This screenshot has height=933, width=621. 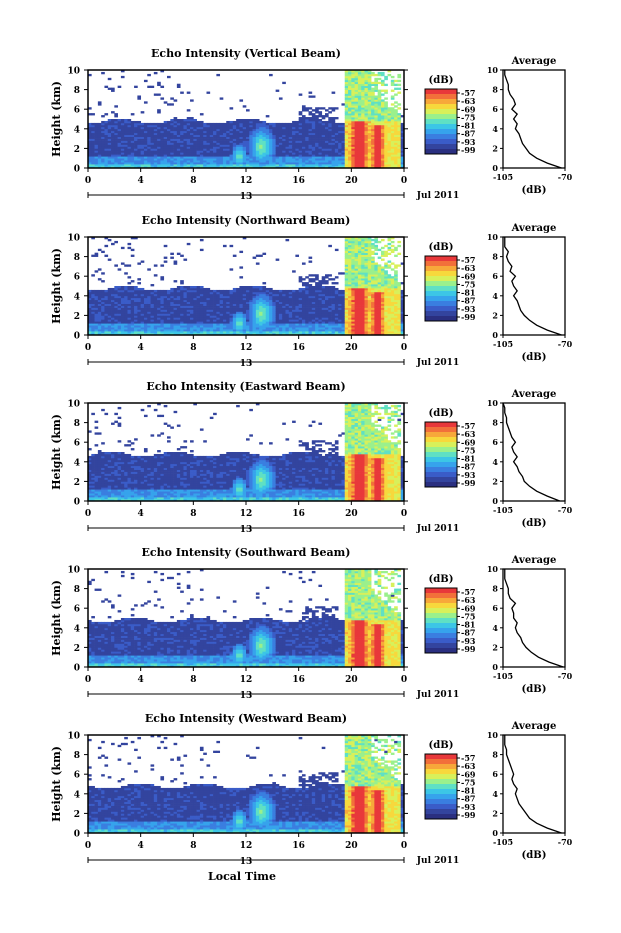 What do you see at coordinates (565, 177) in the screenshot?
I see `average-x-tick-label: -70` at bounding box center [565, 177].